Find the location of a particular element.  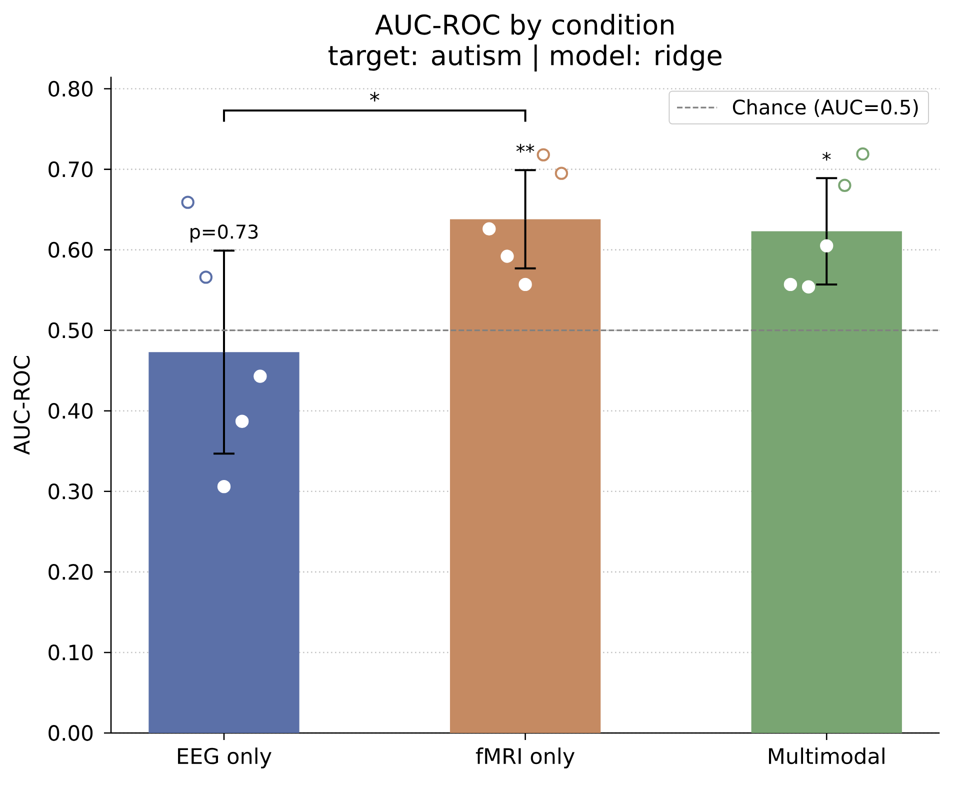

y-axis-title: AUC-ROC is located at coordinates (22, 405).